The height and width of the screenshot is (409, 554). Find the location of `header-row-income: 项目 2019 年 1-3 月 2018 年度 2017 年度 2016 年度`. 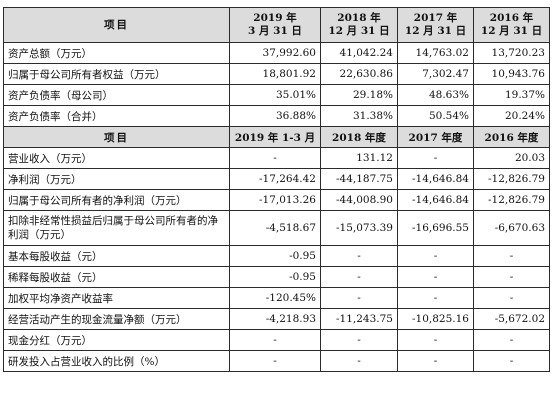

header-row-income: 项目 2019 年 1-3 月 2018 年度 2017 年度 2016 年度 is located at coordinates (276, 137).